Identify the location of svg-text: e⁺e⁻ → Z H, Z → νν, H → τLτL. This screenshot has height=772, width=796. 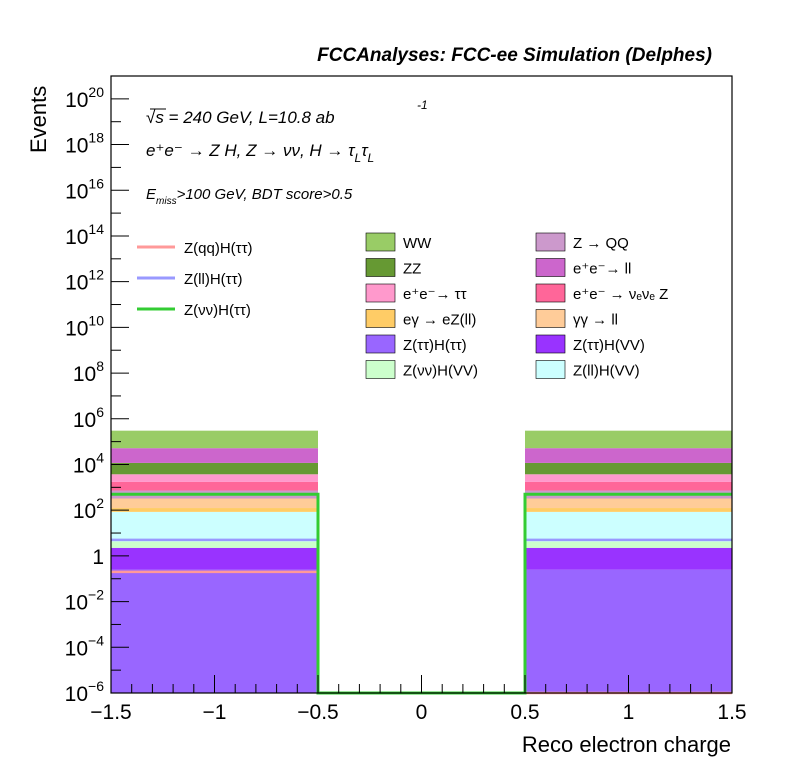
(260, 153).